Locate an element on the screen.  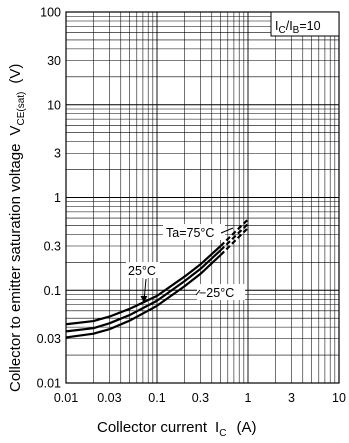
condition-label: IC/IB=10 is located at coordinates (298, 27).